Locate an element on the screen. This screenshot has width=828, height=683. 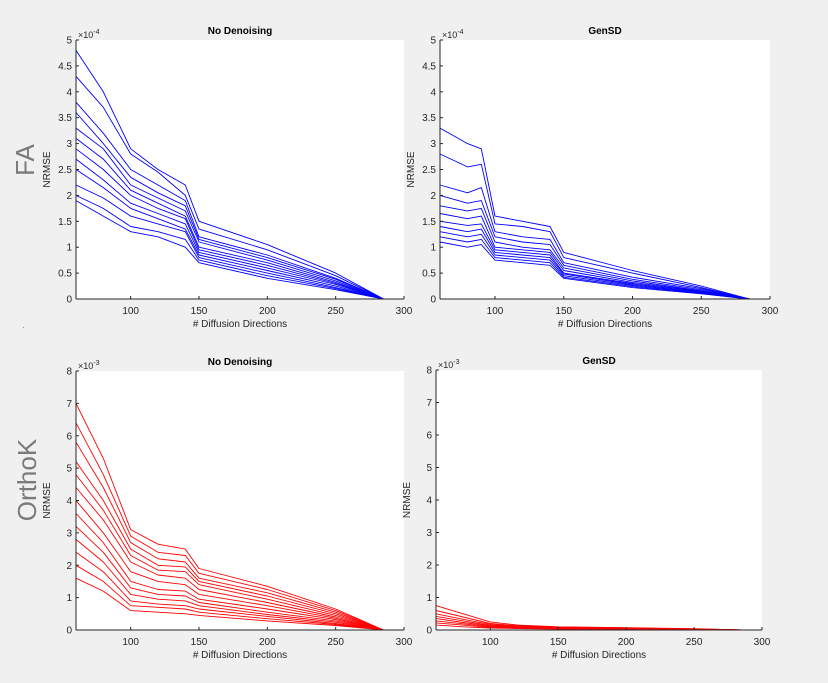
y-tick-label: 0.5 is located at coordinates (65, 274).